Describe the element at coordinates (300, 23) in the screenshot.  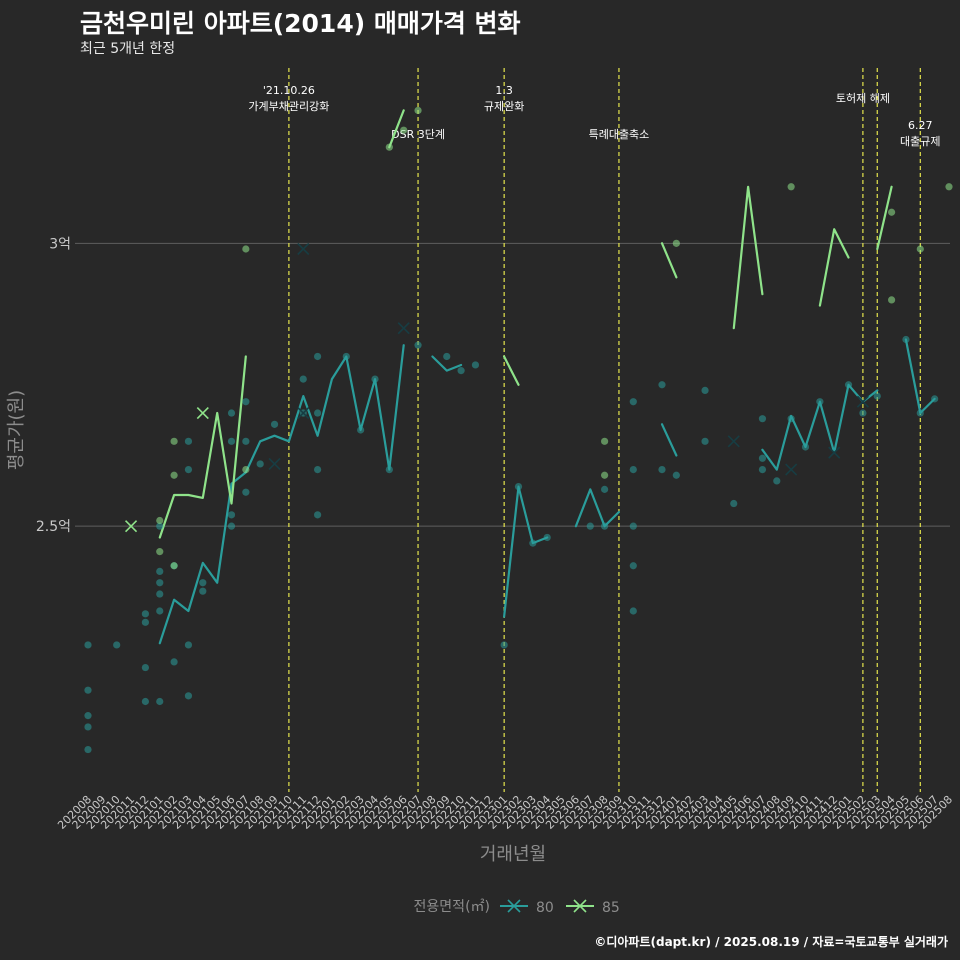
I see `chart-title: 금천우미린 아파트(2014) 매매가격 변화` at that location.